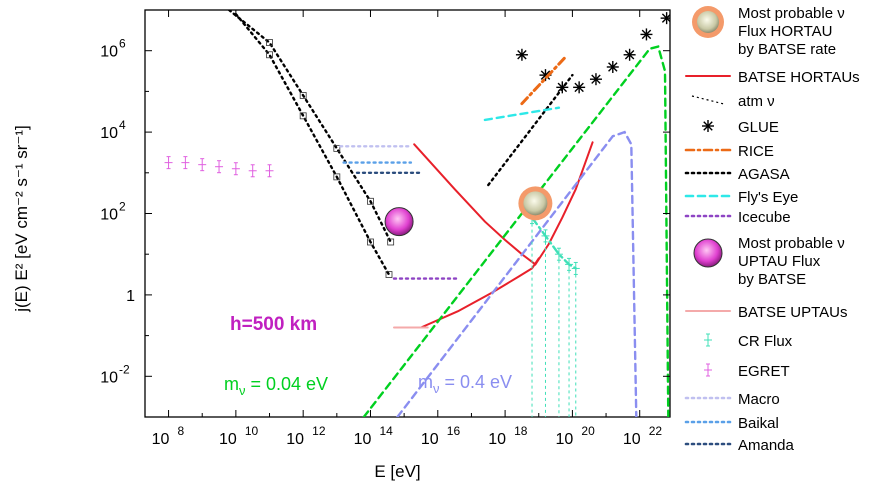  I want to click on legend-entry: Amanda, so click(739, 445).